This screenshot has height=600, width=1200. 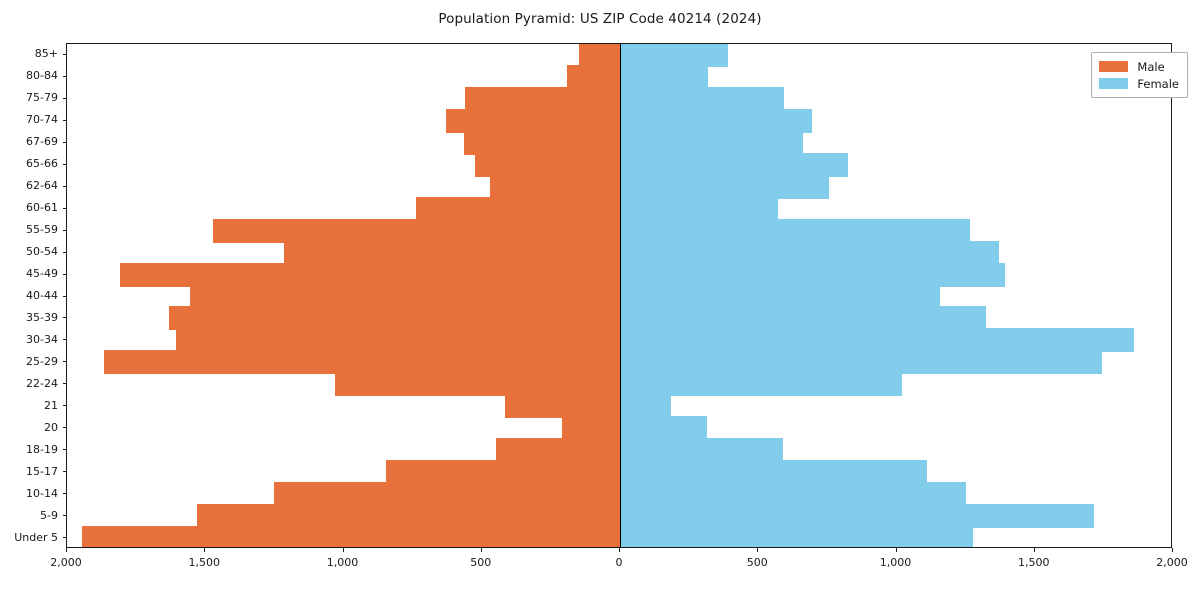 I want to click on x-axis-tick-label: 1,500, so click(x=204, y=562).